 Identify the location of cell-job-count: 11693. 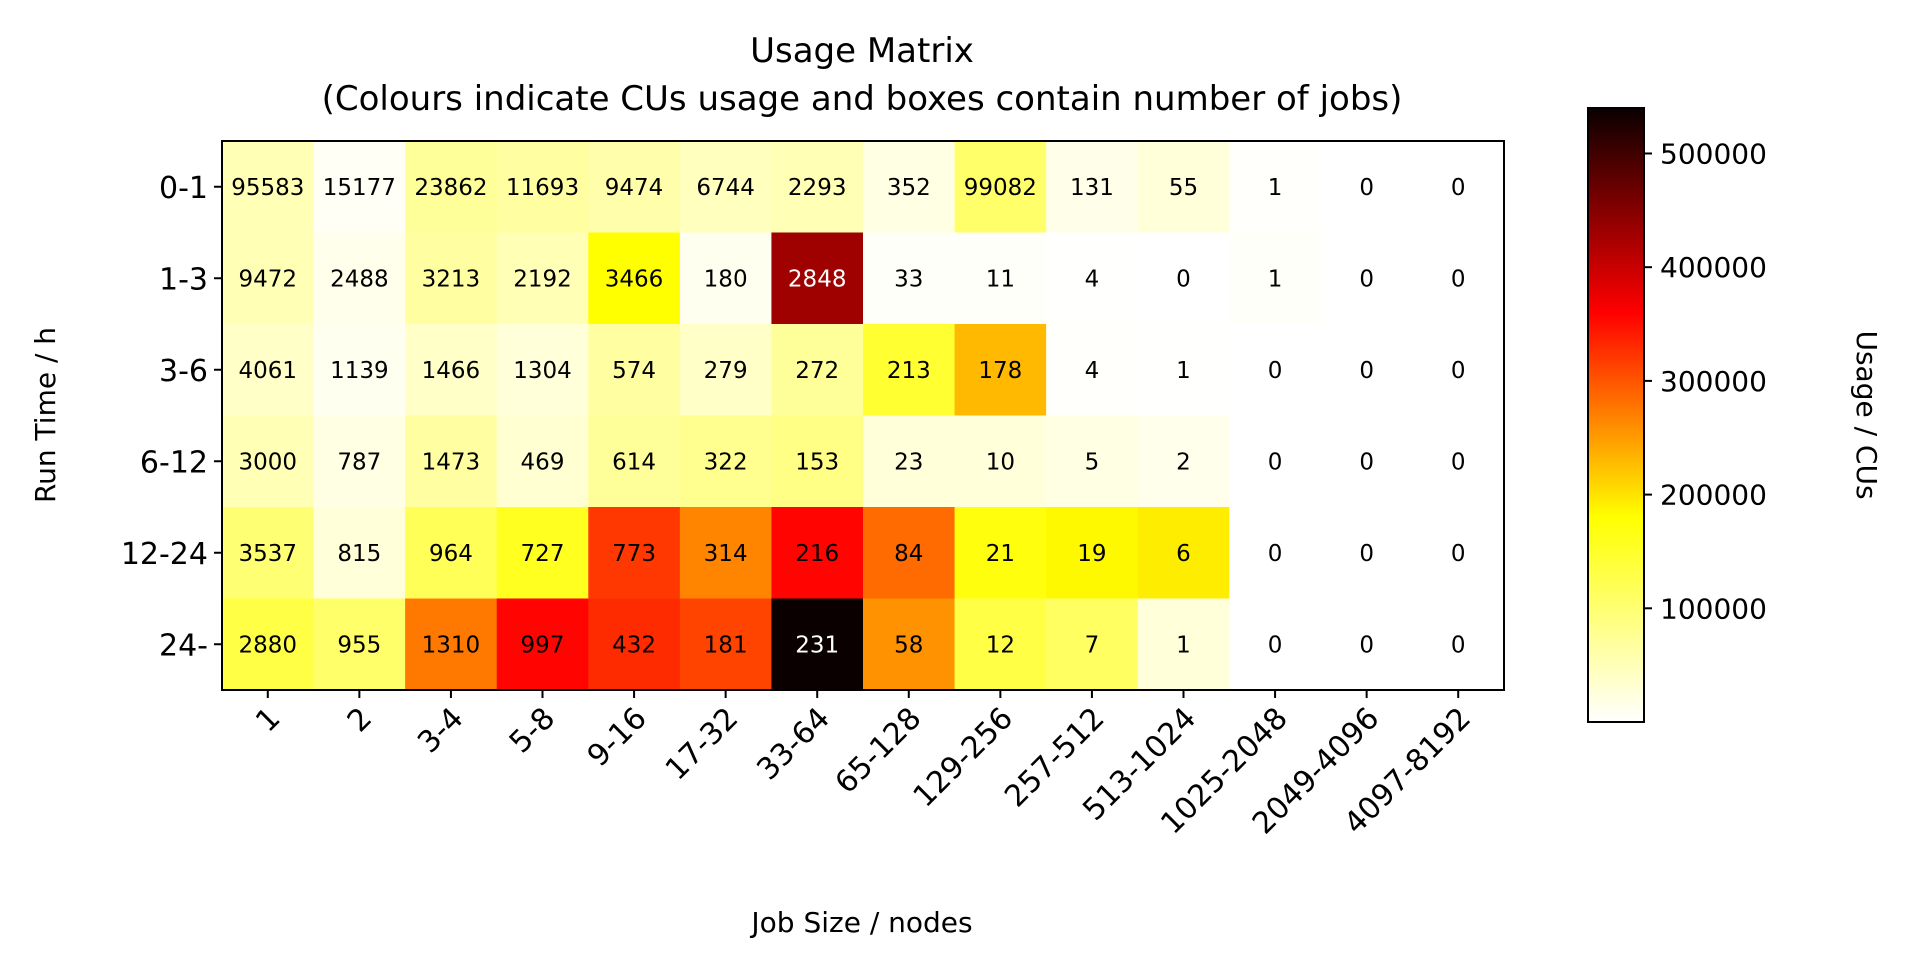
(542, 188).